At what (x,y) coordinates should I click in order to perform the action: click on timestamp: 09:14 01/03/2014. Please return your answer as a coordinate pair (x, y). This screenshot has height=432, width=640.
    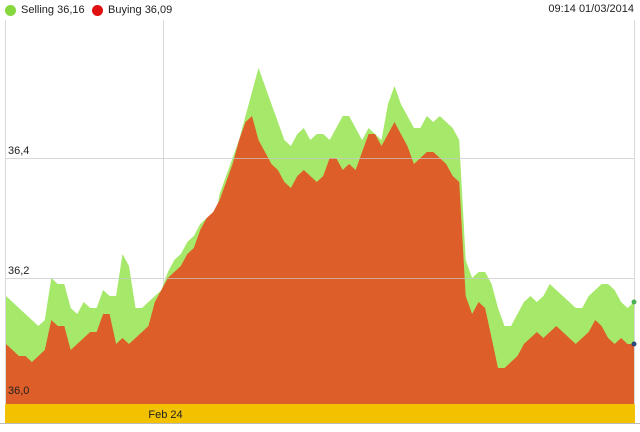
    Looking at the image, I should click on (591, 9).